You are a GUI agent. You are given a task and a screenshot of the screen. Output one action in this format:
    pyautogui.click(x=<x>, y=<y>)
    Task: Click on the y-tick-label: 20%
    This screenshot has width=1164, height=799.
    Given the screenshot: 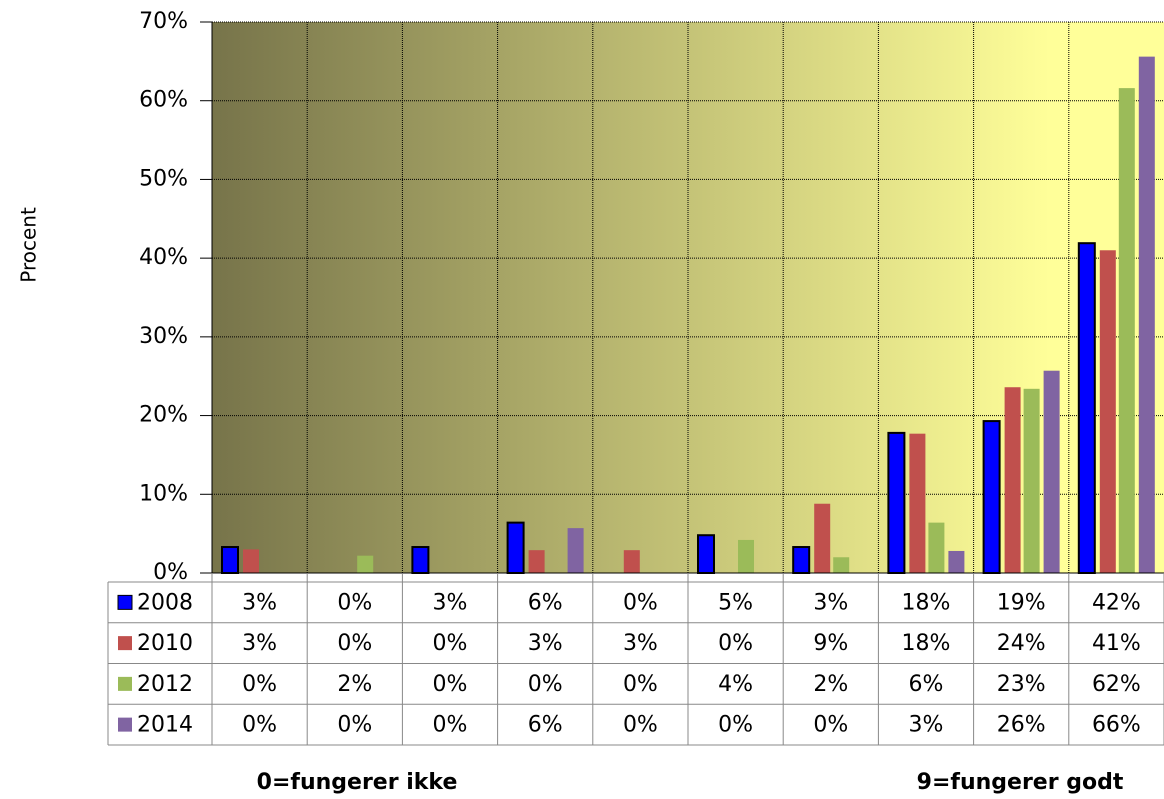 What is the action you would take?
    pyautogui.click(x=163, y=415)
    